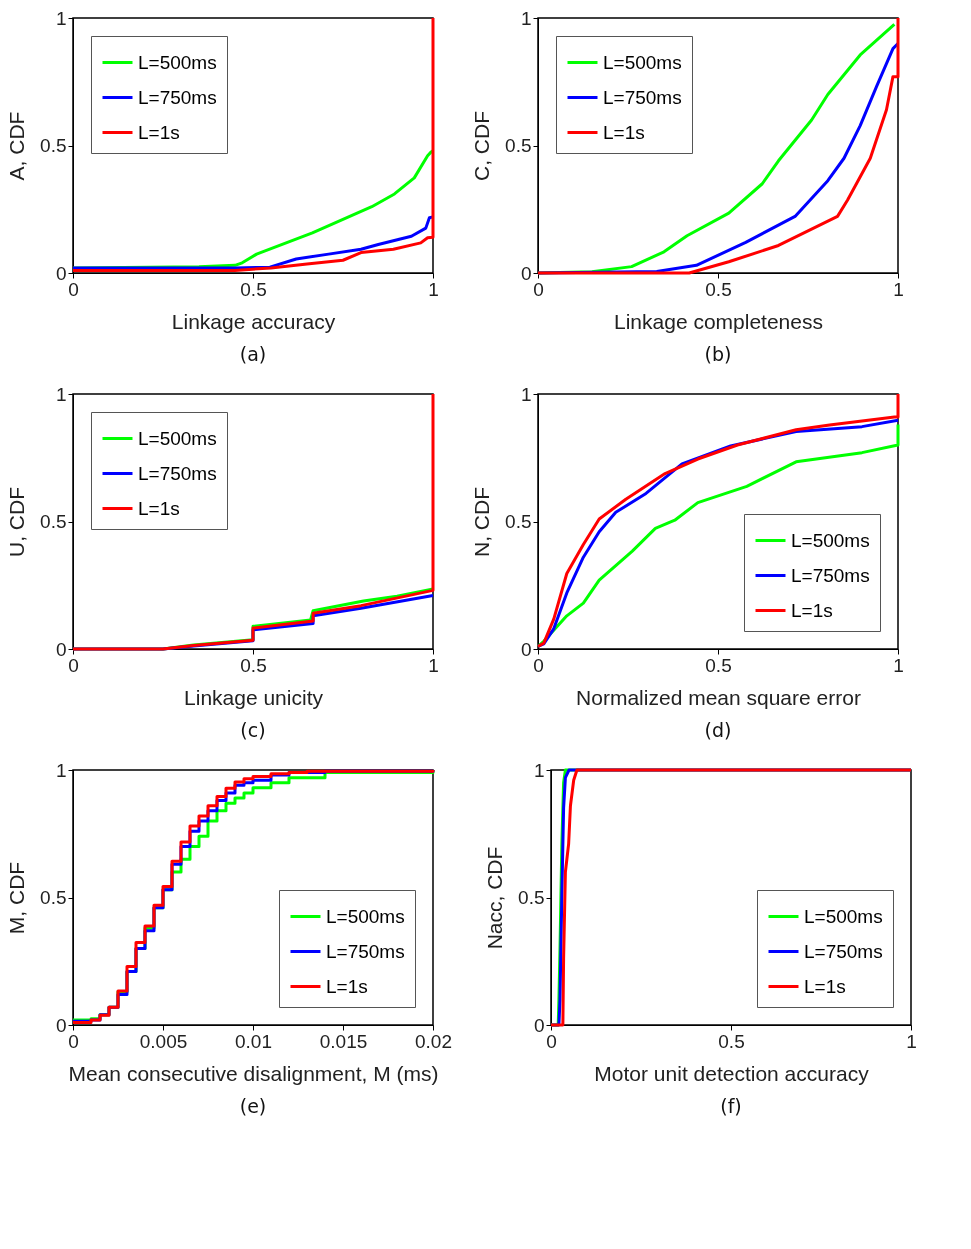 The width and height of the screenshot is (971, 1249). What do you see at coordinates (253, 1106) in the screenshot?
I see `text: (e)` at bounding box center [253, 1106].